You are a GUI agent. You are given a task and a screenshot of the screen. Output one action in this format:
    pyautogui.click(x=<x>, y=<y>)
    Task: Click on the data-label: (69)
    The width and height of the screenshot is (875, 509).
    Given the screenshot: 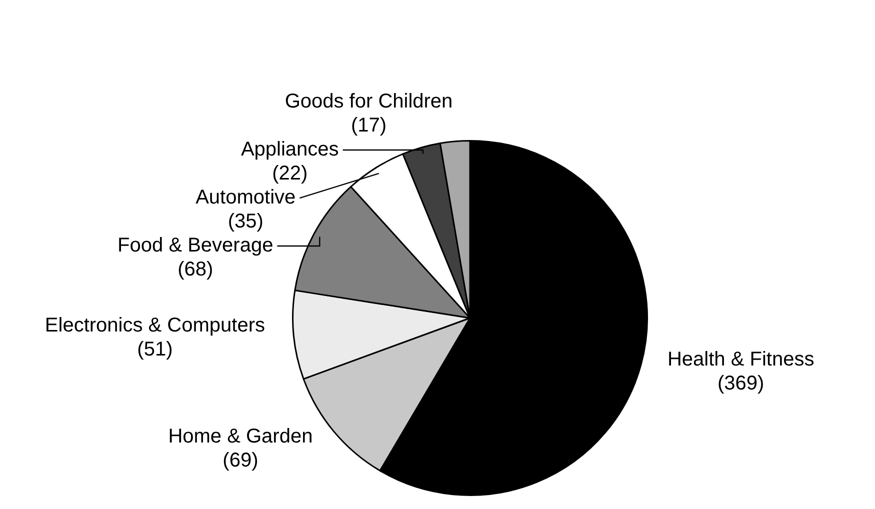 What is the action you would take?
    pyautogui.click(x=240, y=461)
    